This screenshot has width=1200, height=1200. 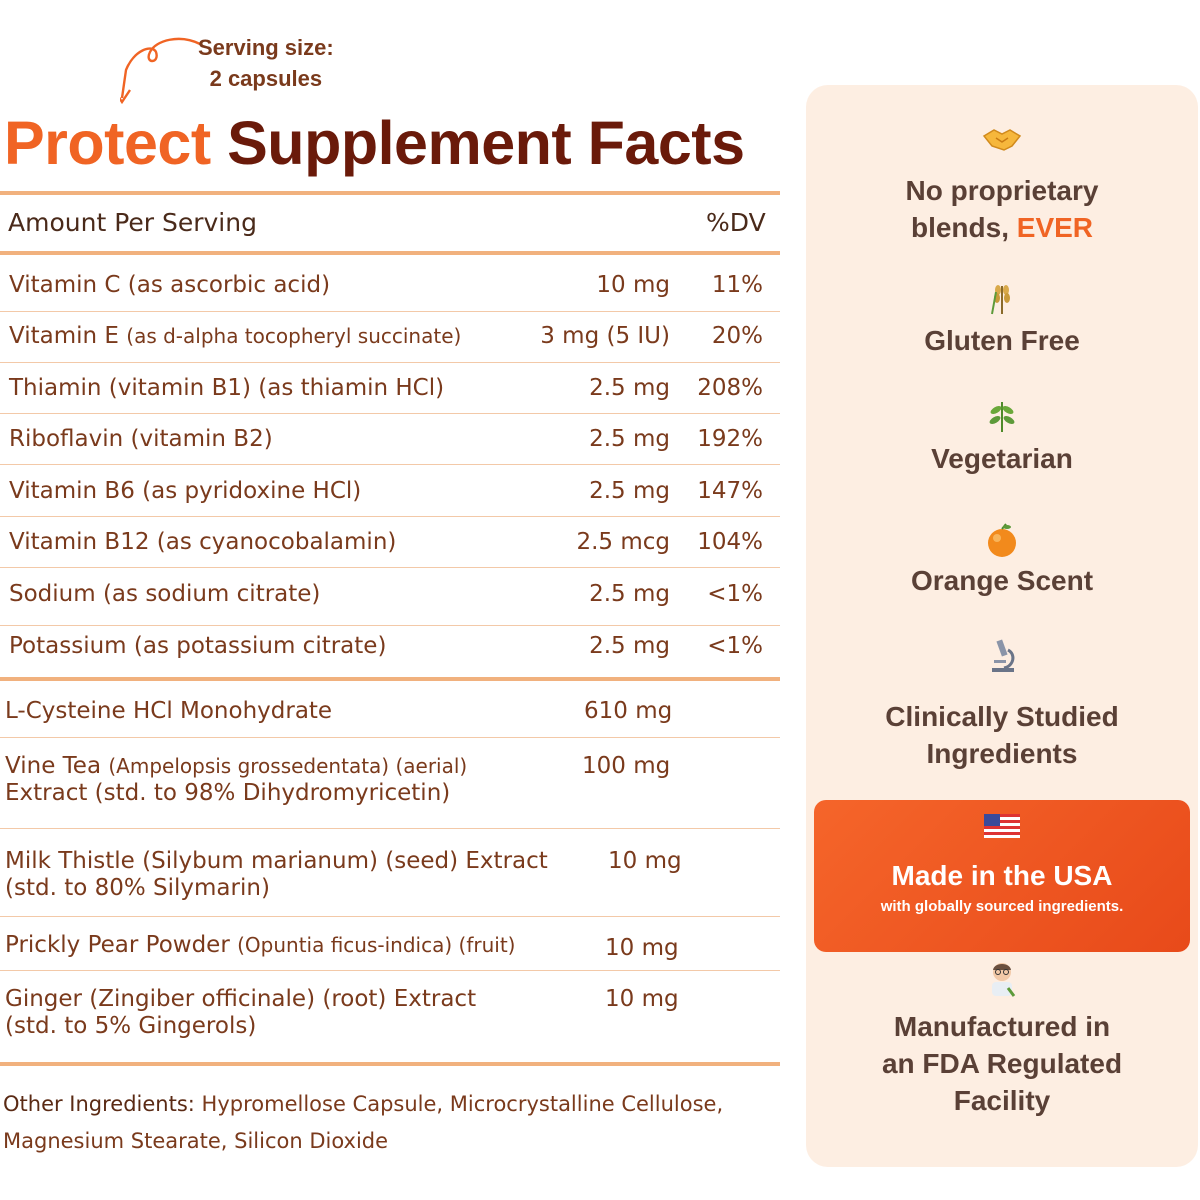 What do you see at coordinates (165, 594) in the screenshot?
I see `nutrient-name: Sodium (as sodium citrate)` at bounding box center [165, 594].